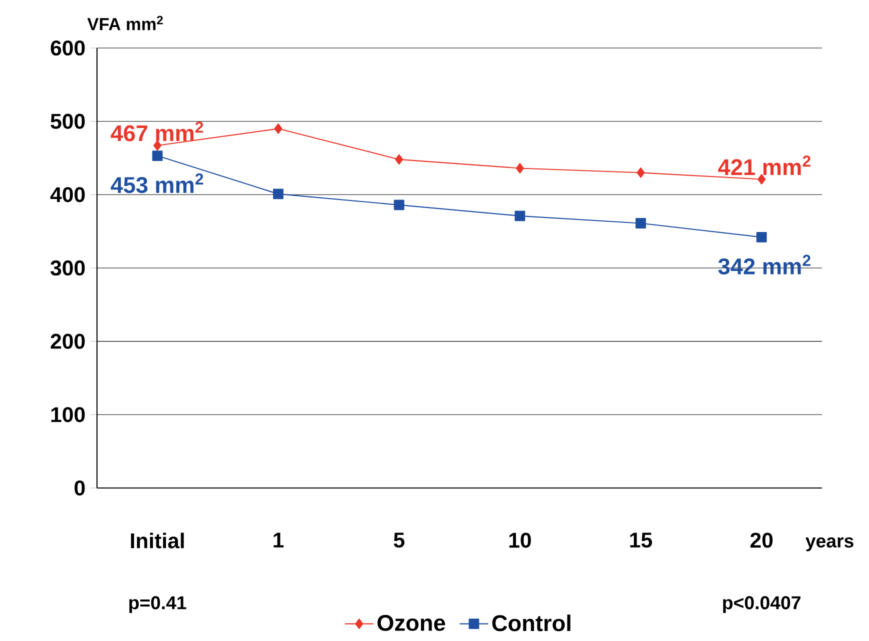 The width and height of the screenshot is (869, 641). What do you see at coordinates (279, 540) in the screenshot?
I see `x-tick-label: 1` at bounding box center [279, 540].